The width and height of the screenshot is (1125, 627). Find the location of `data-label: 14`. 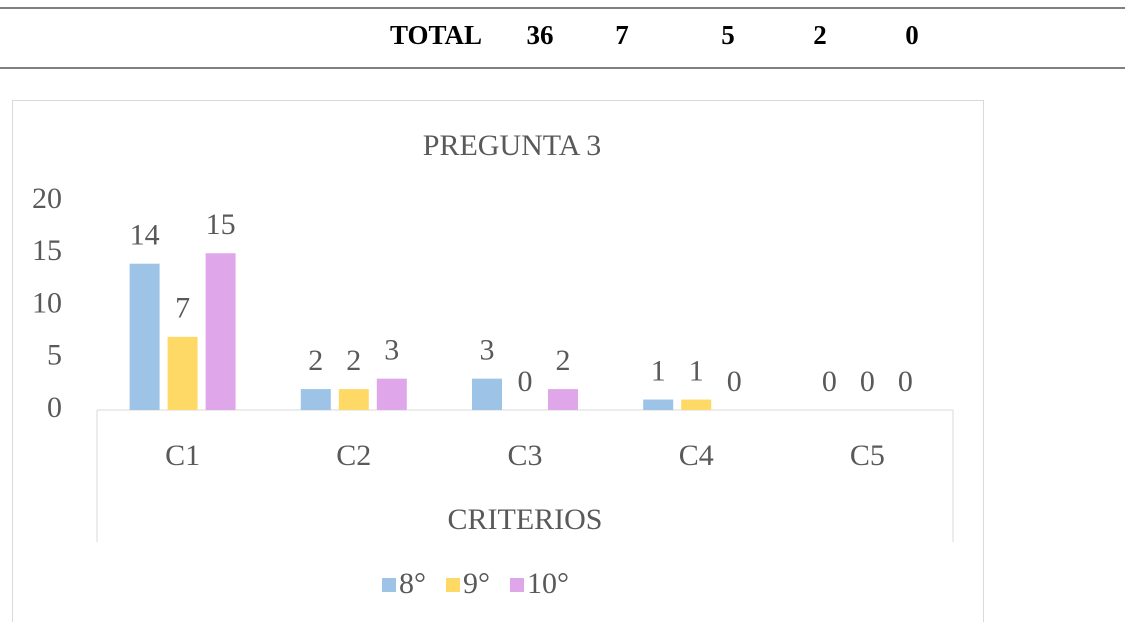

data-label: 14 is located at coordinates (145, 235).